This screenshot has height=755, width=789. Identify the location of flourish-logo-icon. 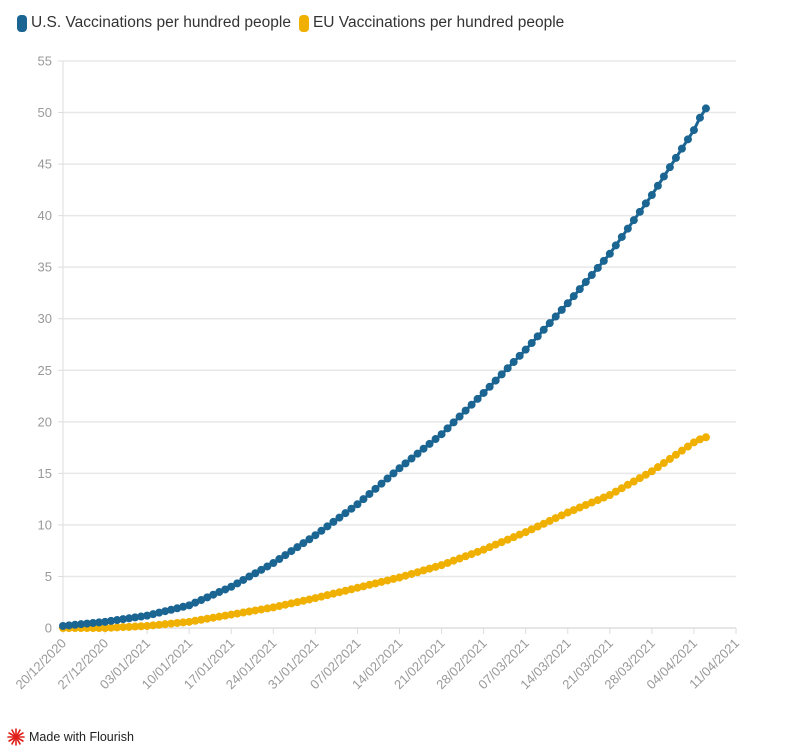
(16, 737).